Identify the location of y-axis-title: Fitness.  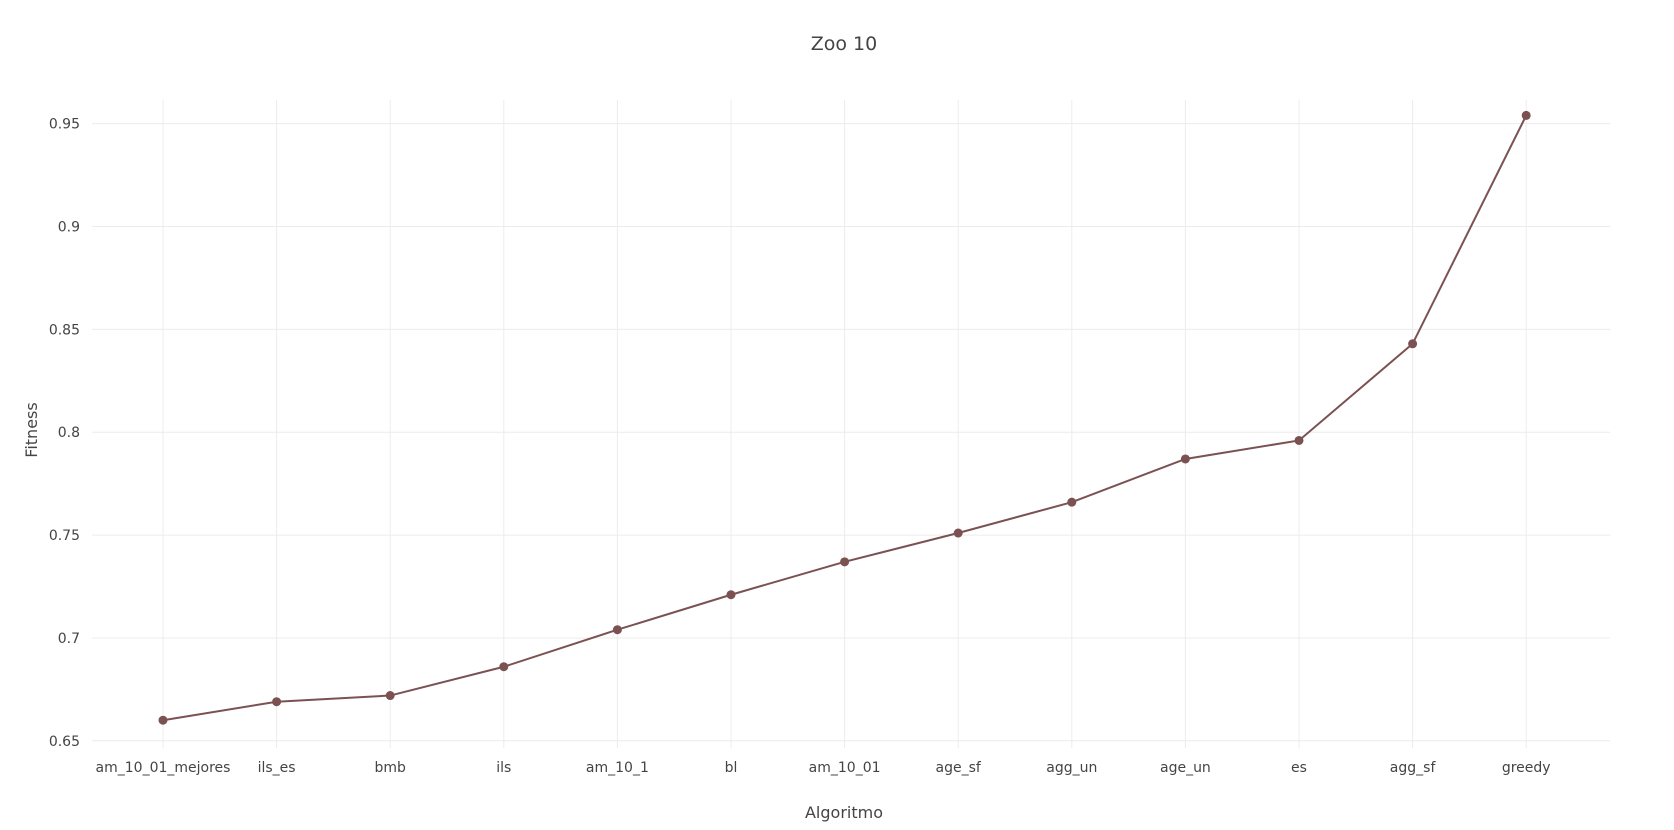
(31, 429).